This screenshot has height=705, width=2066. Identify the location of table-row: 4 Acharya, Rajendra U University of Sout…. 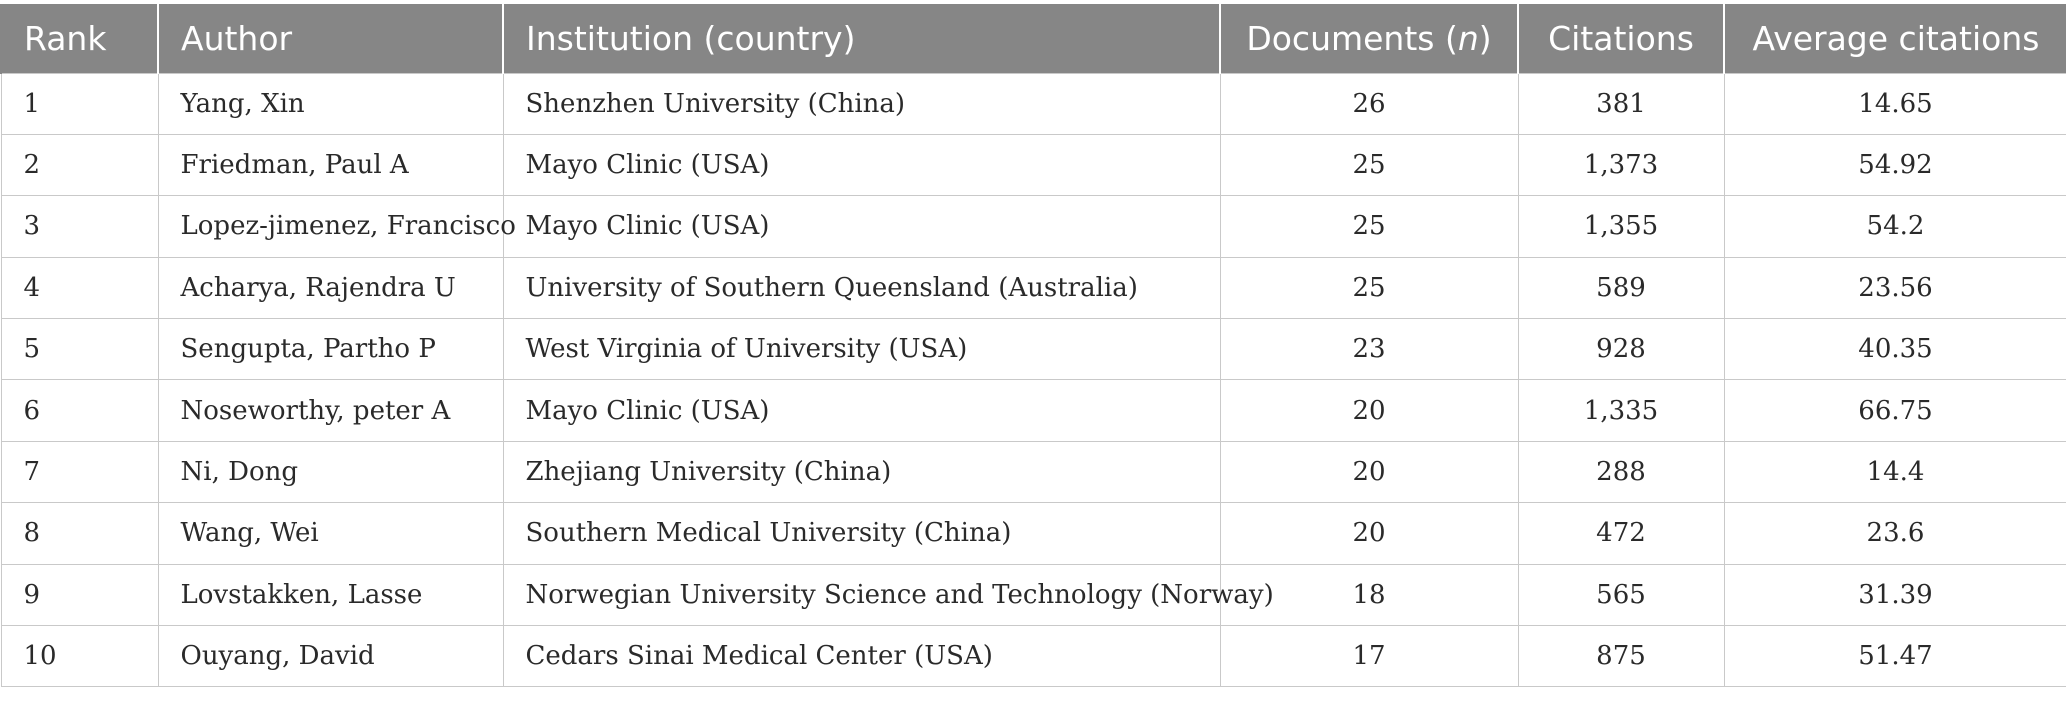
(1033, 288).